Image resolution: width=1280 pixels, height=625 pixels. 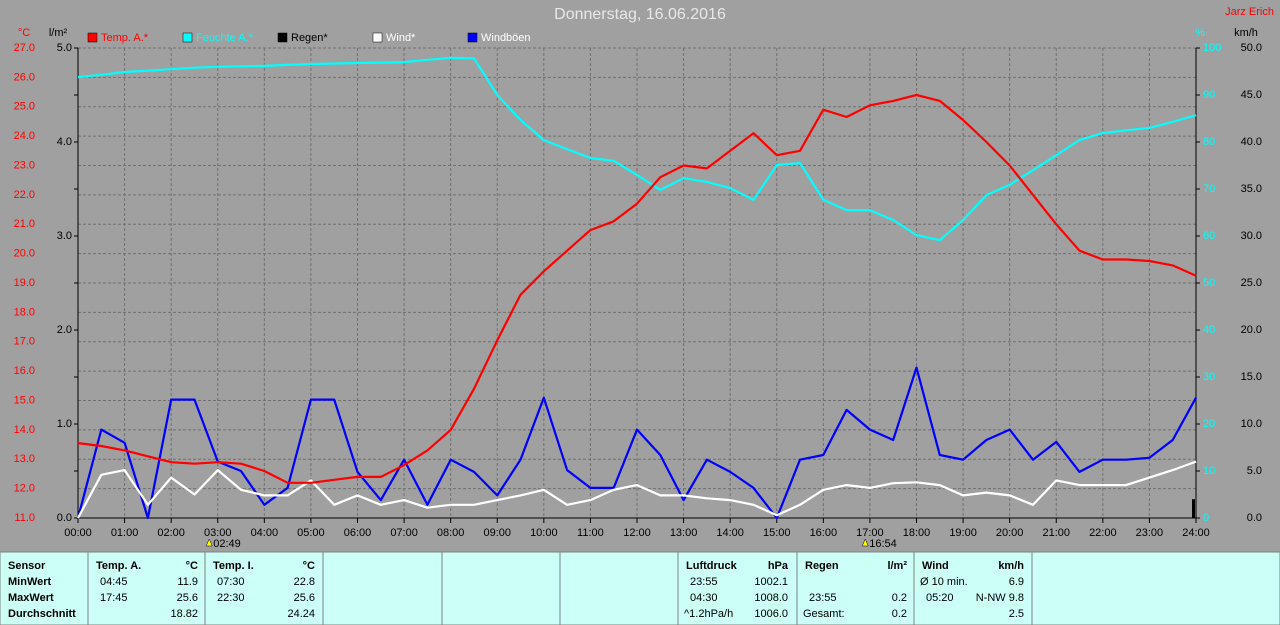 I want to click on legend-label: Regen*, so click(x=309, y=38).